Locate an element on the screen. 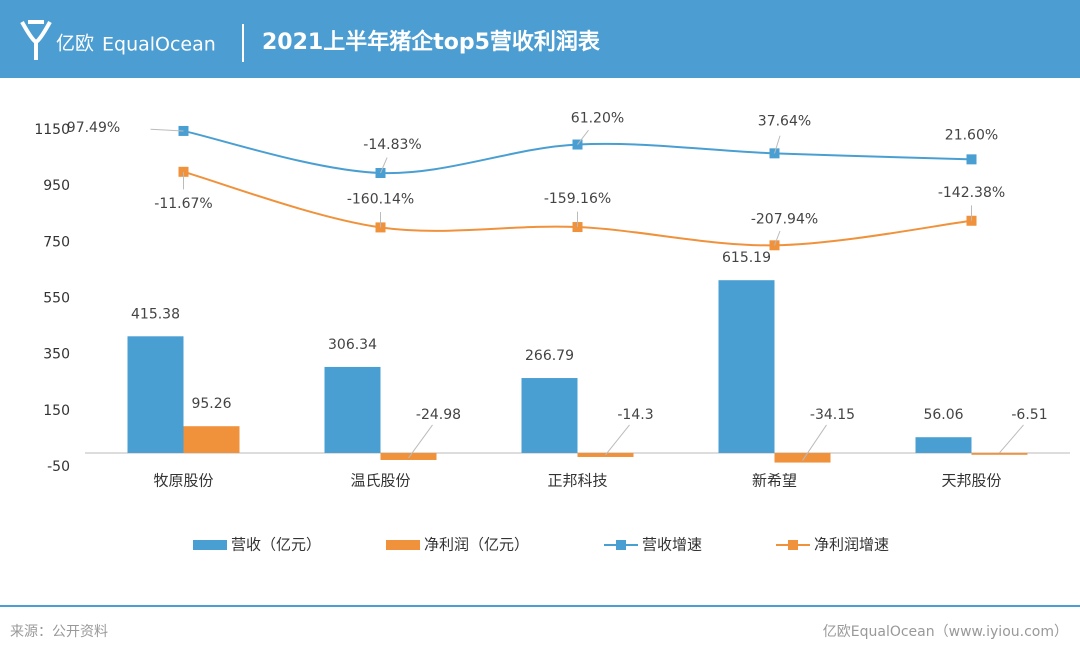 The image size is (1080, 661). bar-label: 95.26 is located at coordinates (211, 404).